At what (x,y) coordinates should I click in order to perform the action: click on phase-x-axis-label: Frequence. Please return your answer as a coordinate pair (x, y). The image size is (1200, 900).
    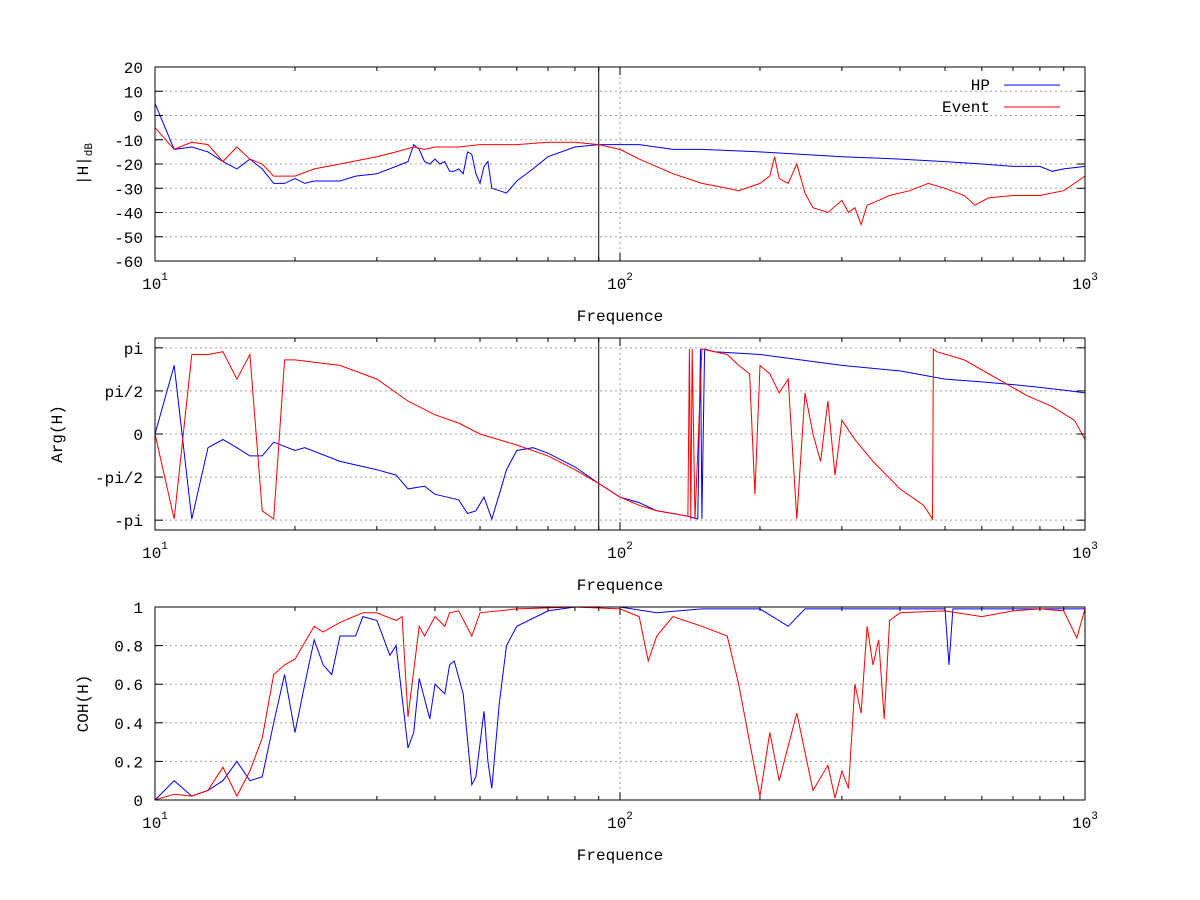
    Looking at the image, I should click on (620, 586).